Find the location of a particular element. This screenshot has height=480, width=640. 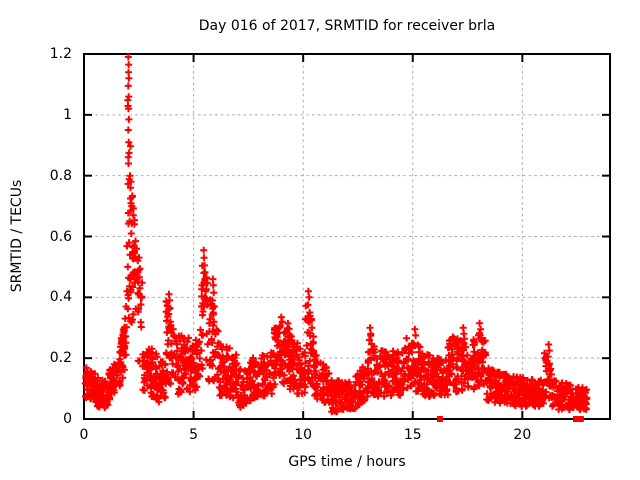

x-tick-label: 10 is located at coordinates (303, 435).